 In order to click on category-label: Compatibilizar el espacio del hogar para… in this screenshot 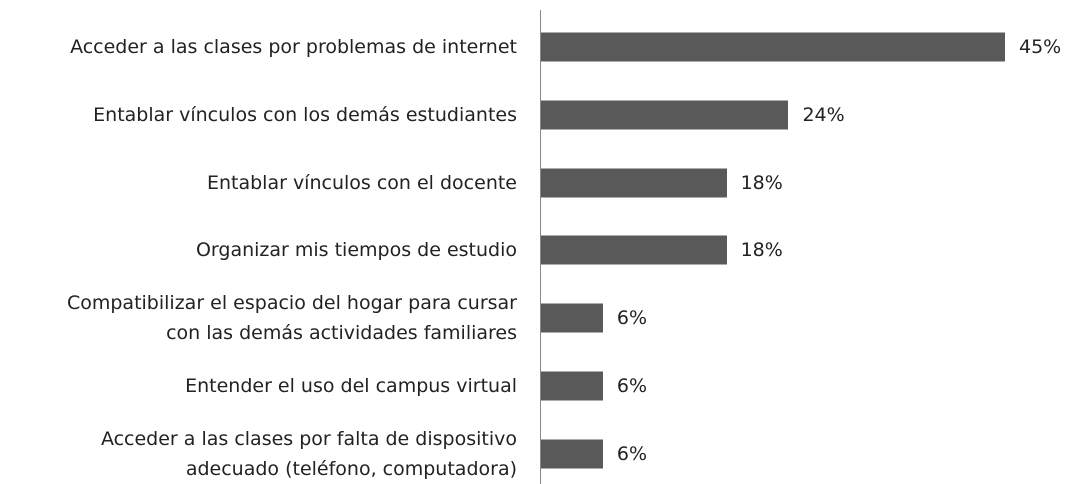, I will do `click(291, 318)`.